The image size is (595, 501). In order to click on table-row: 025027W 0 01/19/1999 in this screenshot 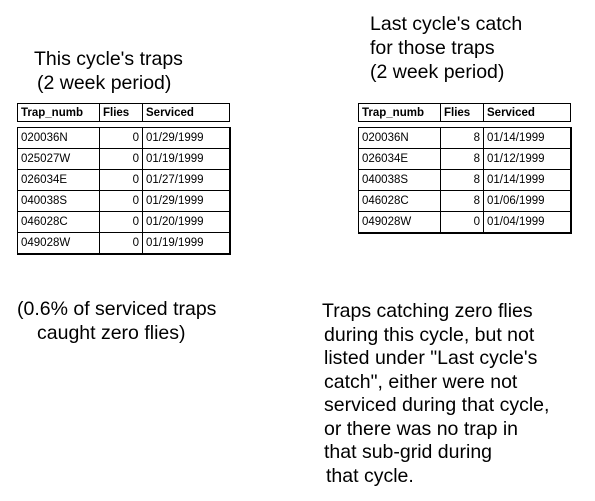, I will do `click(123, 159)`.